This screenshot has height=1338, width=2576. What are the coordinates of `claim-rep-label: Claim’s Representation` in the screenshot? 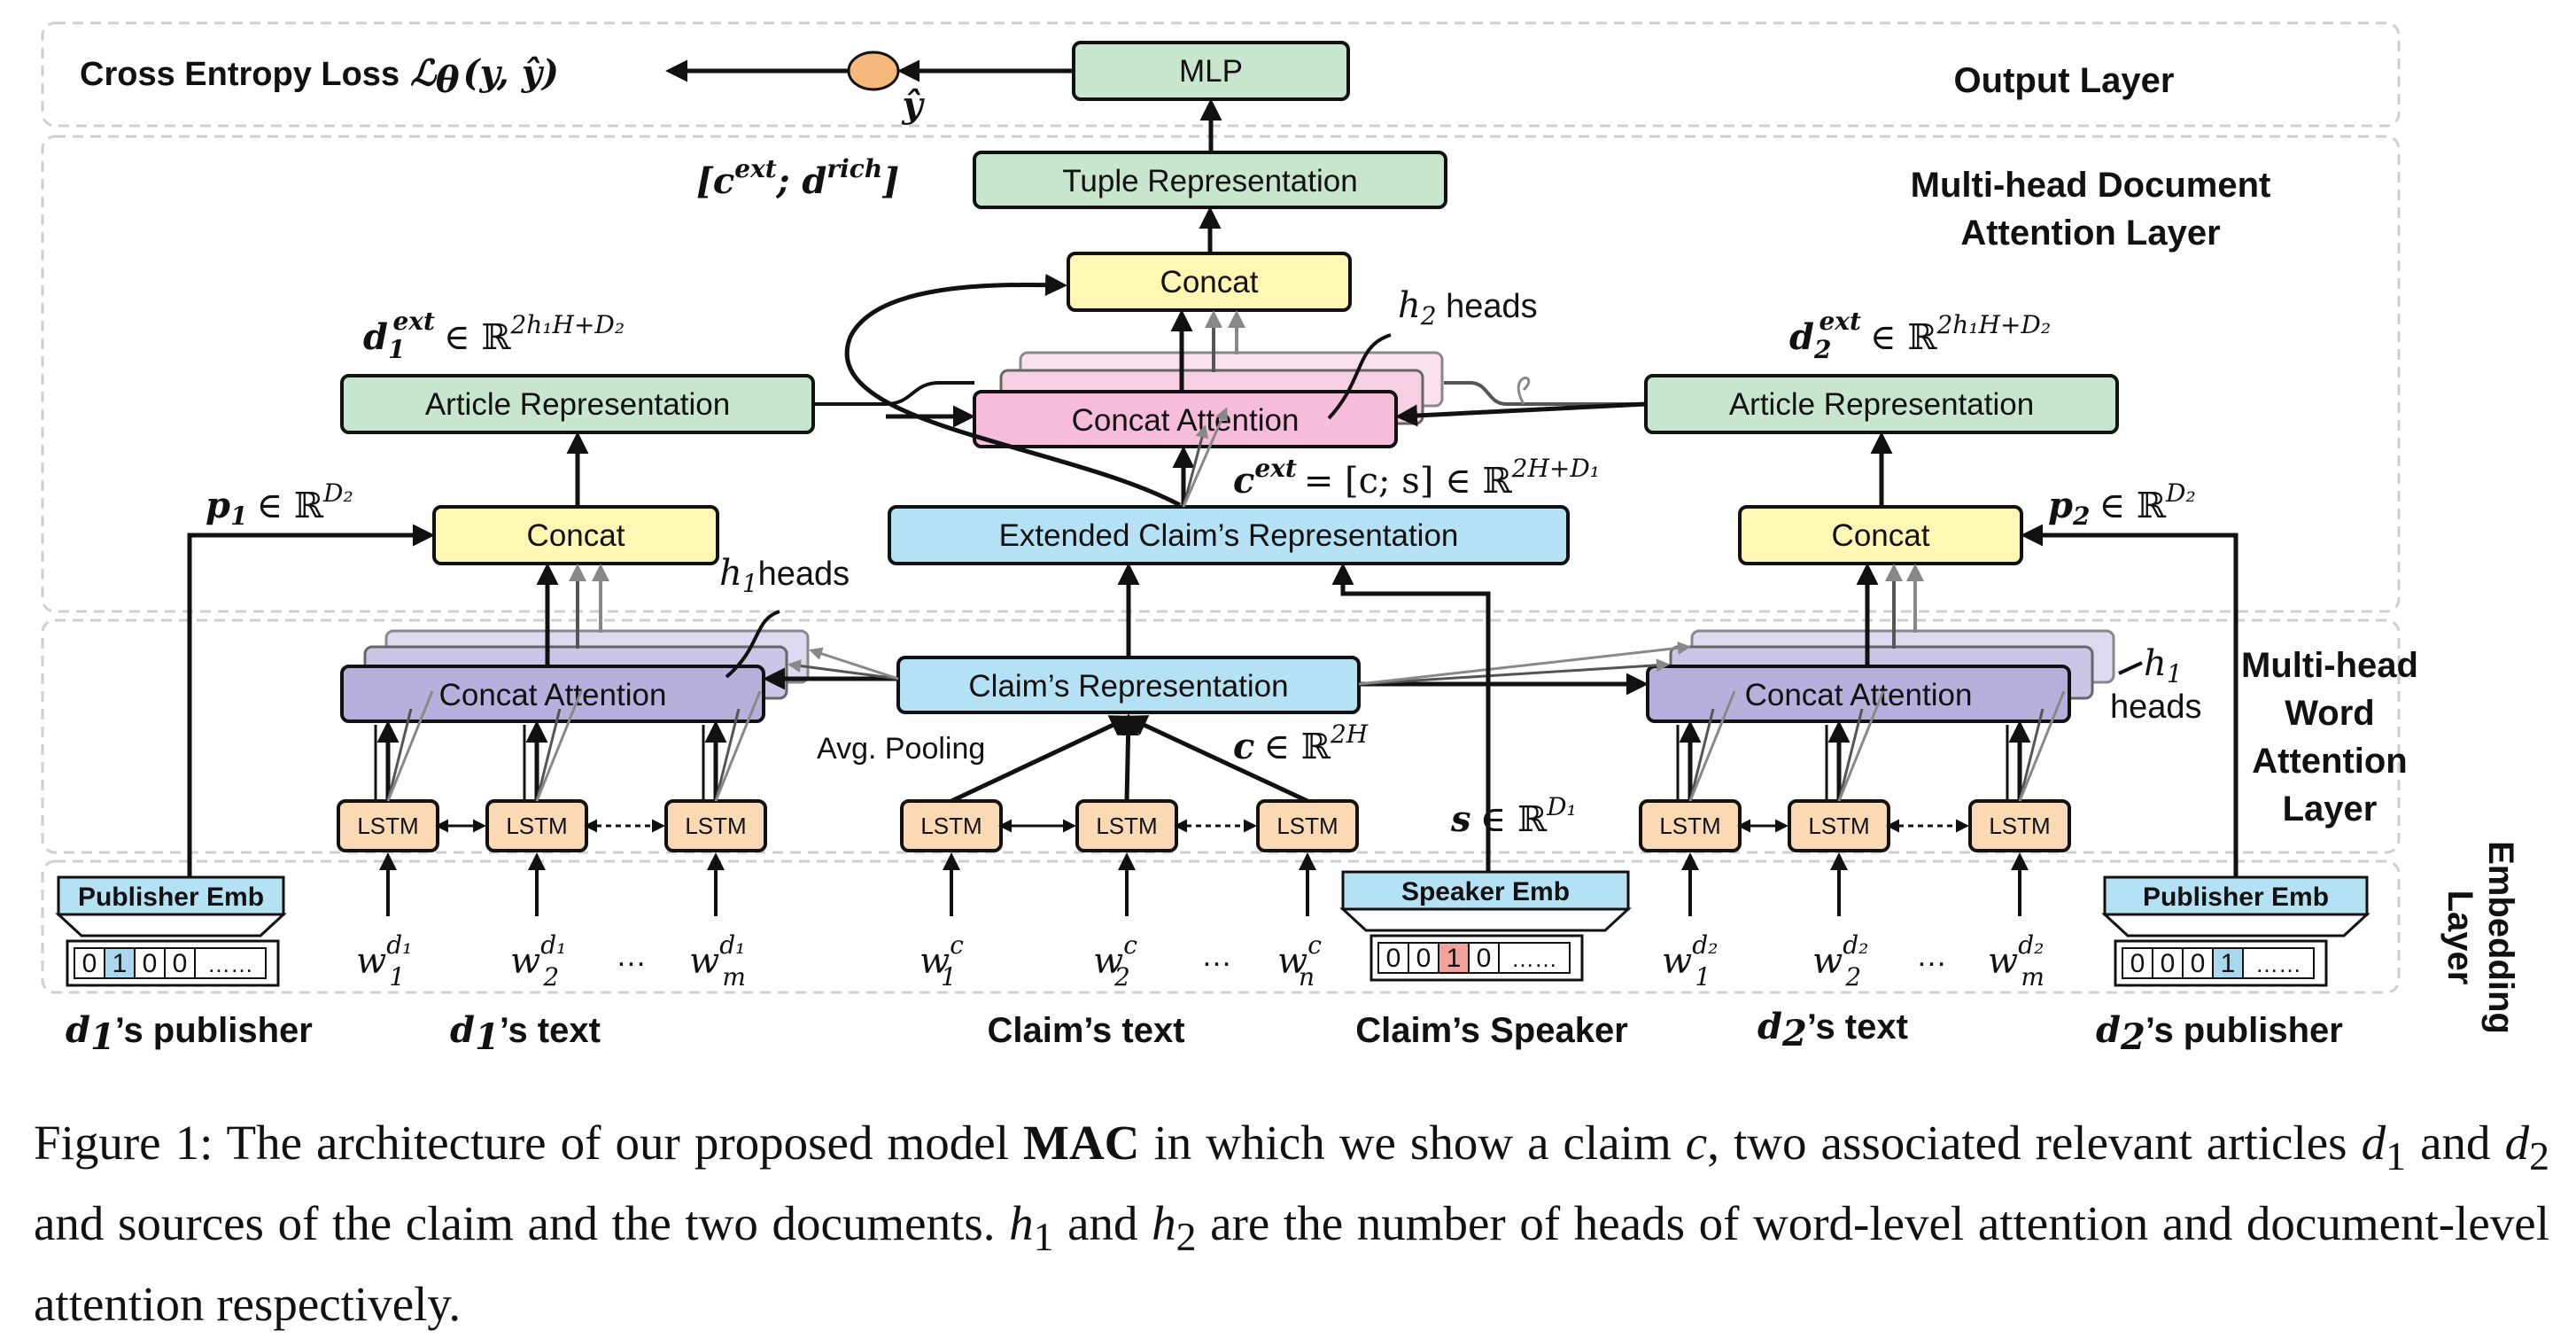 It's located at (1128, 687).